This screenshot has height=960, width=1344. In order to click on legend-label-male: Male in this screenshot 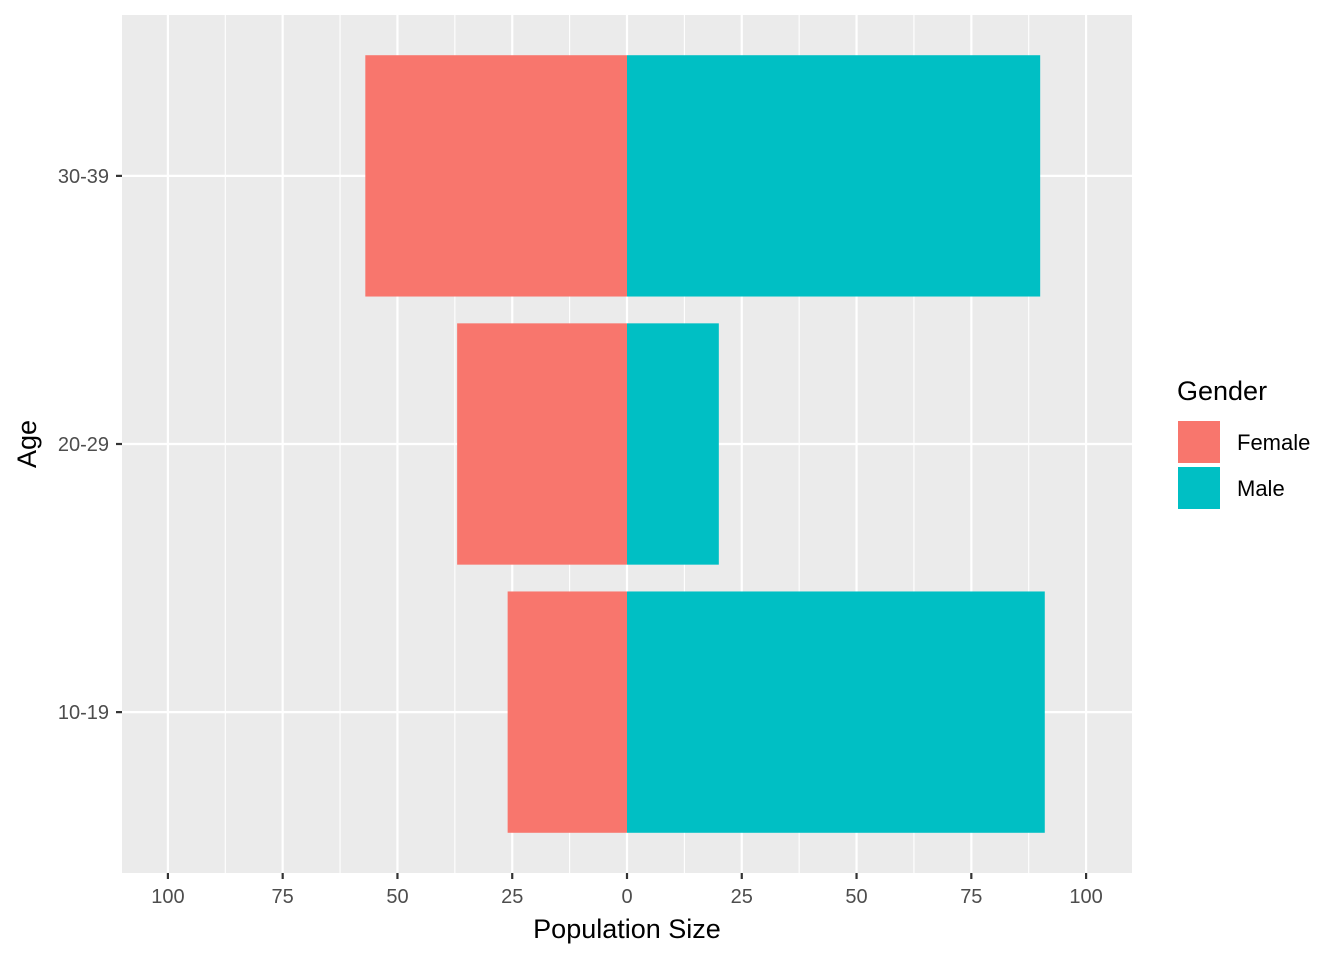, I will do `click(1261, 488)`.